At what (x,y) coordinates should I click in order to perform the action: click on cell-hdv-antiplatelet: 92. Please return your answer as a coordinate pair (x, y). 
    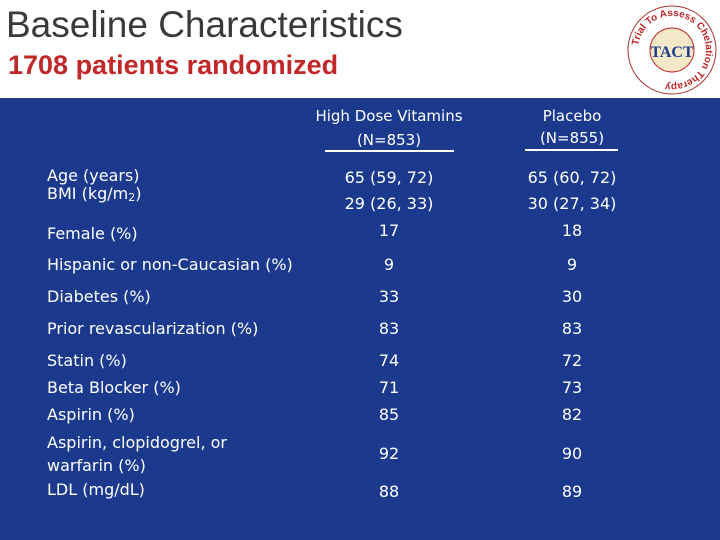
    Looking at the image, I should click on (389, 453).